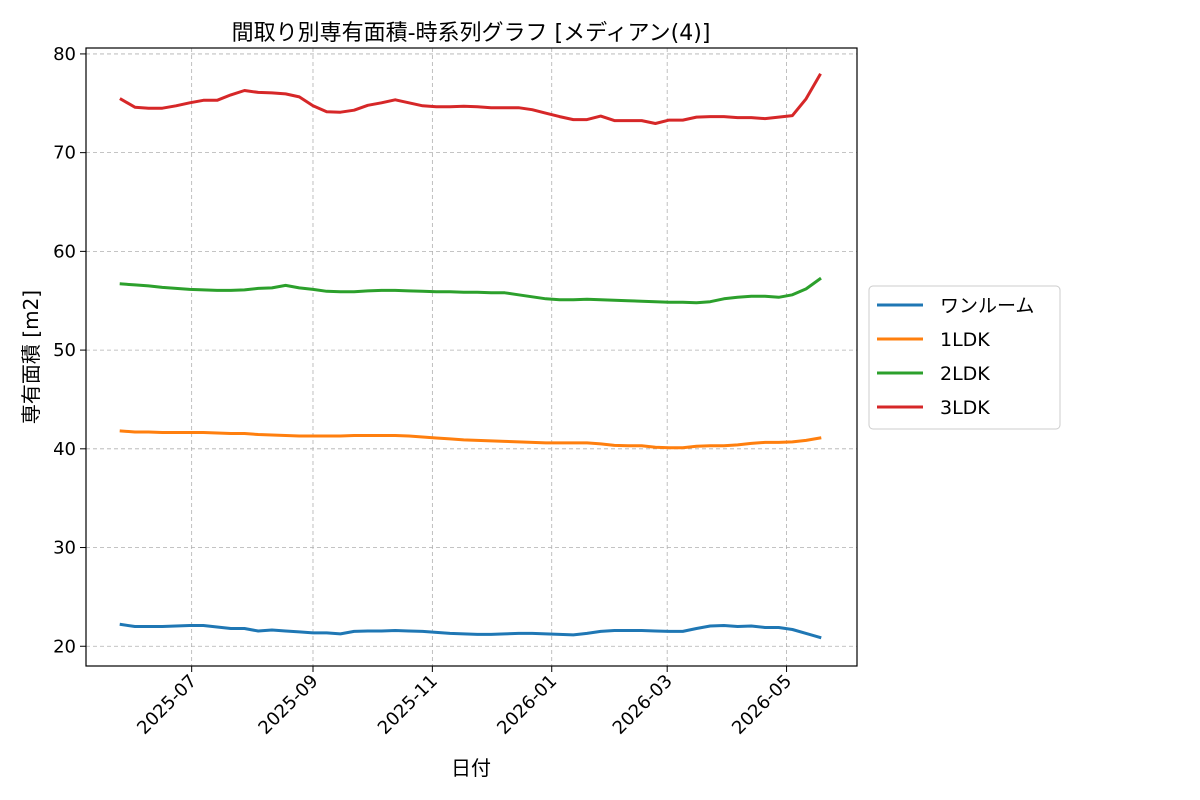  Describe the element at coordinates (470, 439) in the screenshot. I see `series-line-1LDK` at that location.